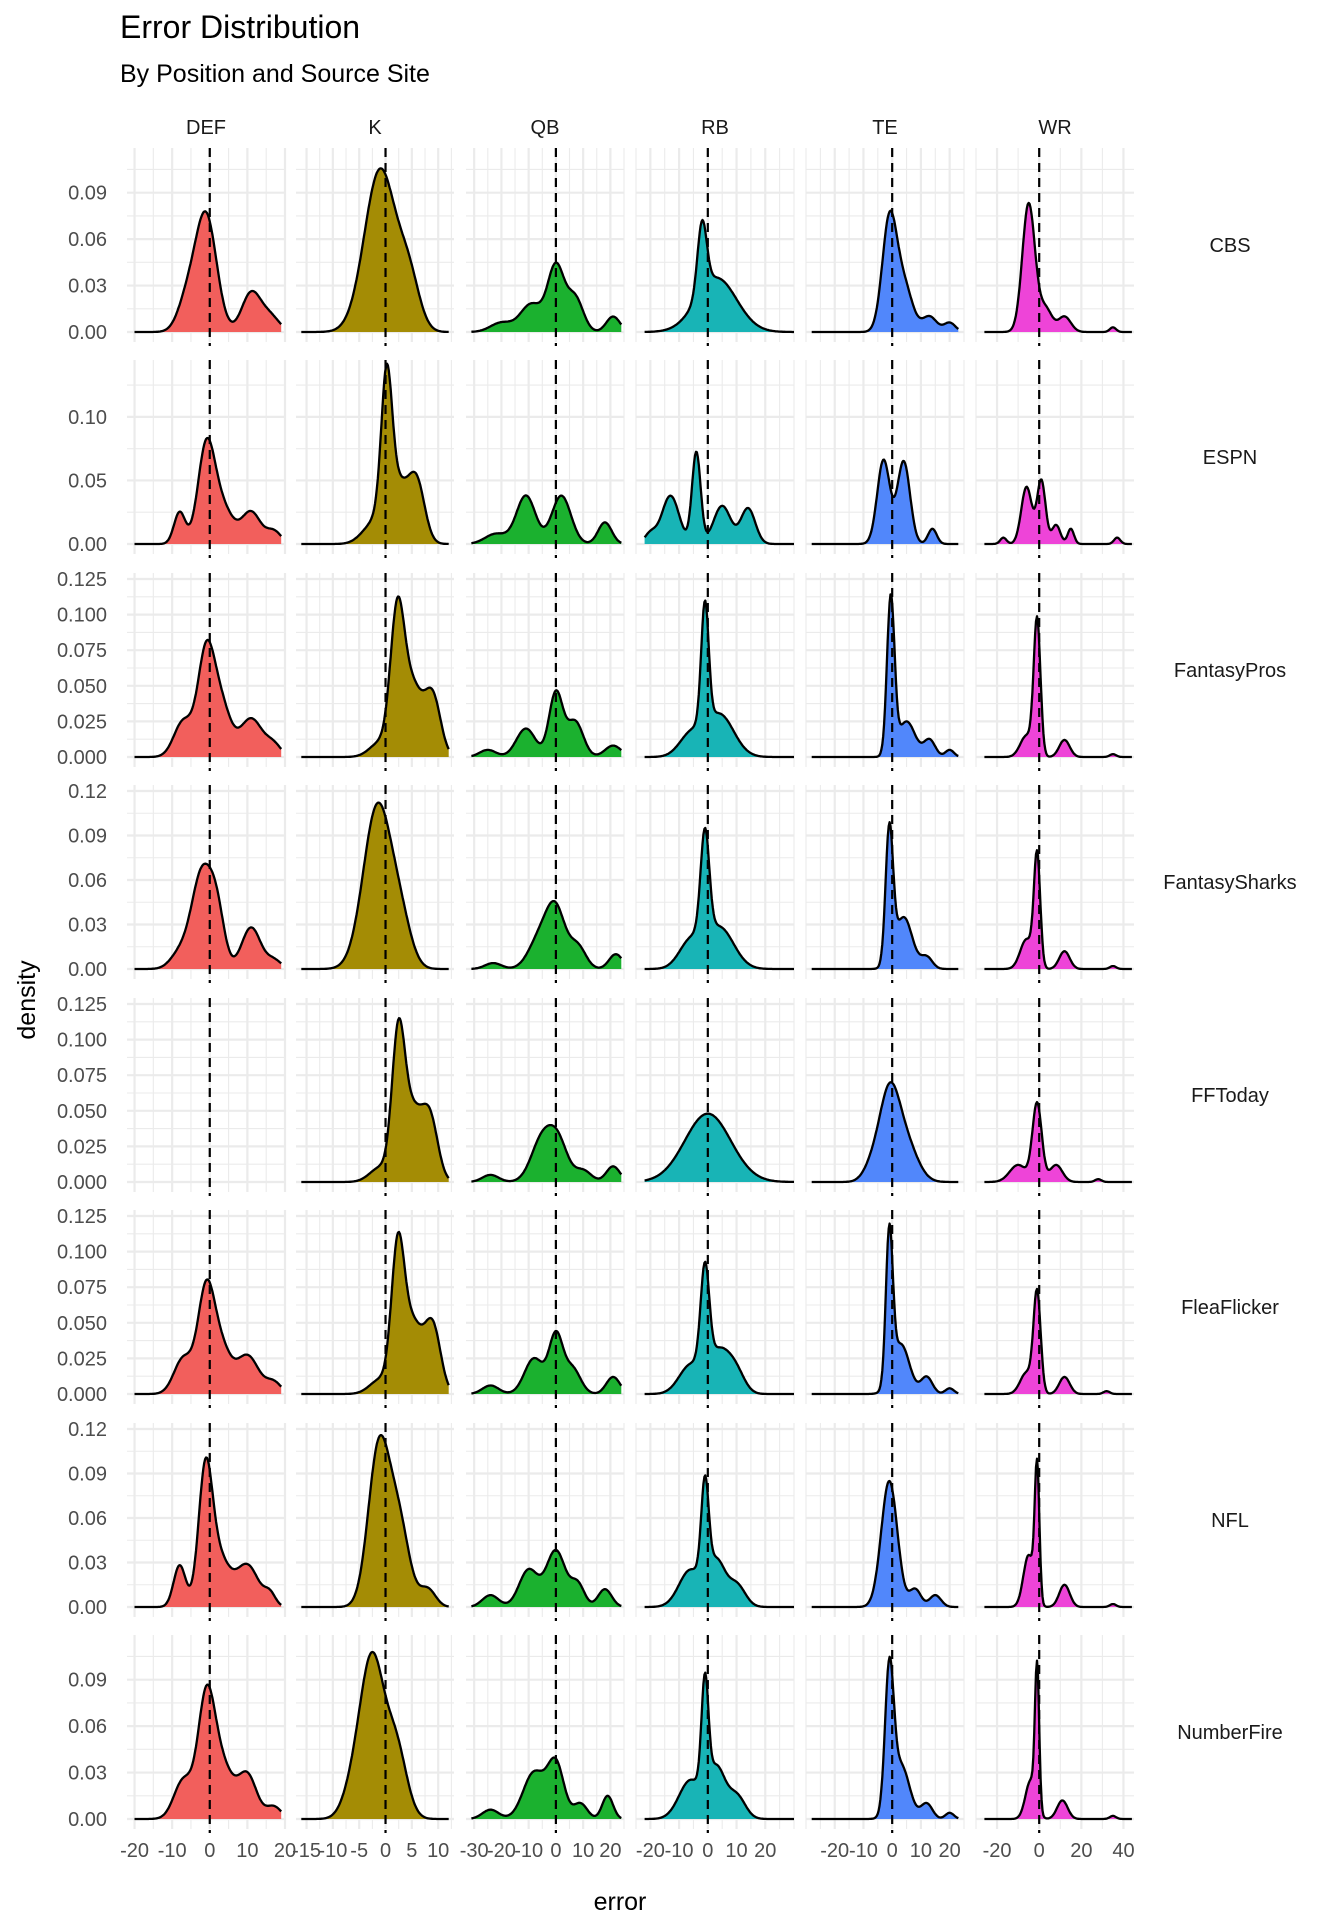  I want to click on chart-subtitle: By Position and Source Site, so click(275, 74).